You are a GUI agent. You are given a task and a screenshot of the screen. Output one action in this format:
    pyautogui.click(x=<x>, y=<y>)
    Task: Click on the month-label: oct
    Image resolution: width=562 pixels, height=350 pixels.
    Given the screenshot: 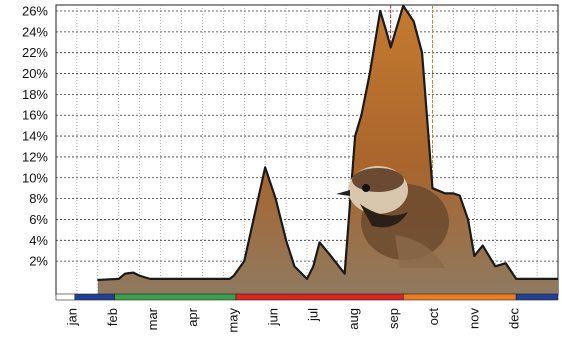 What is the action you would take?
    pyautogui.click(x=433, y=317)
    